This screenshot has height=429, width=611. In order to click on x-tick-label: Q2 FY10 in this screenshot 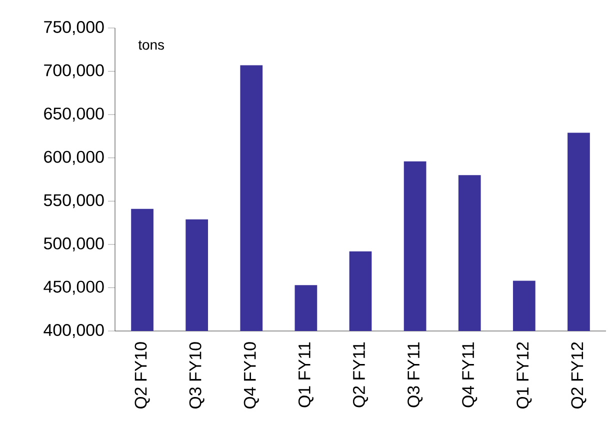, I will do `click(142, 375)`.